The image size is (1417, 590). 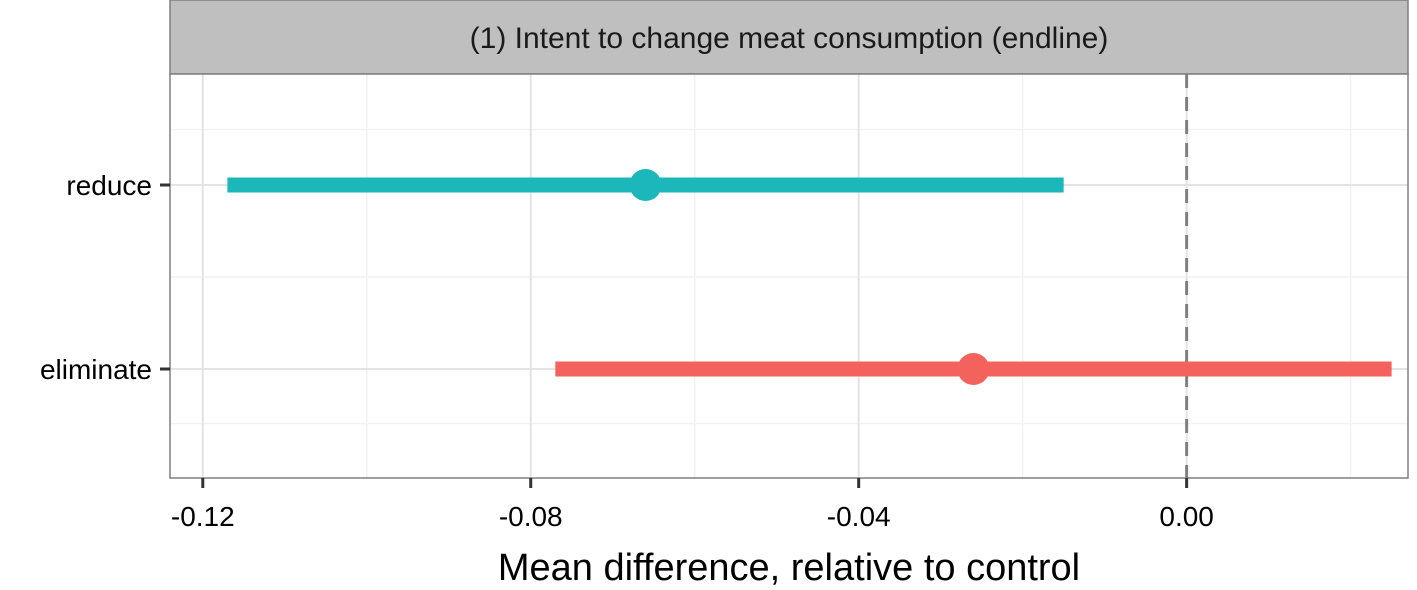 What do you see at coordinates (1186, 516) in the screenshot?
I see `x-tick-label: 0.00` at bounding box center [1186, 516].